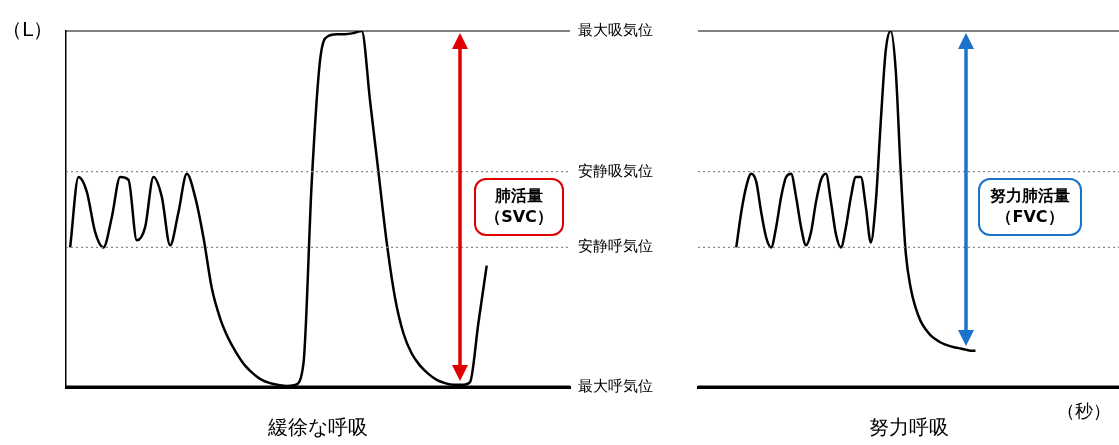 The height and width of the screenshot is (445, 1119). Describe the element at coordinates (615, 246) in the screenshot. I see `ref-line-label: 安静呼気位` at that location.